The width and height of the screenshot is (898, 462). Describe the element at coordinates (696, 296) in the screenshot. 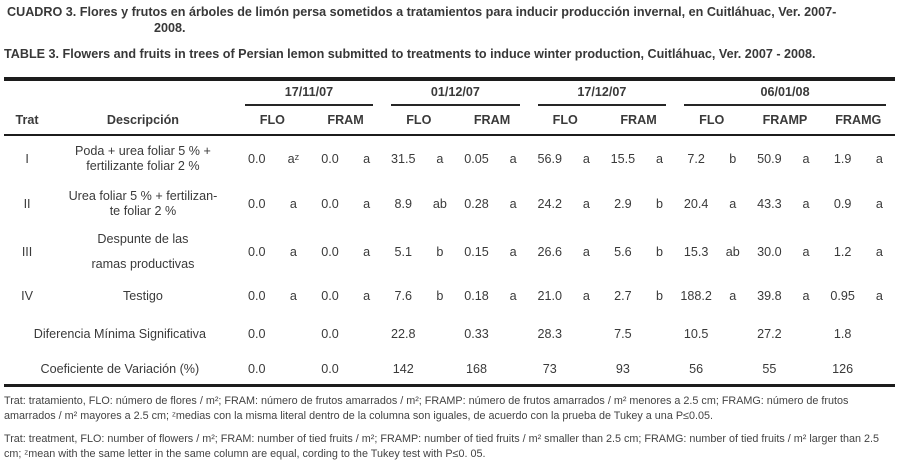

I see `value-cell: 188.2` at that location.